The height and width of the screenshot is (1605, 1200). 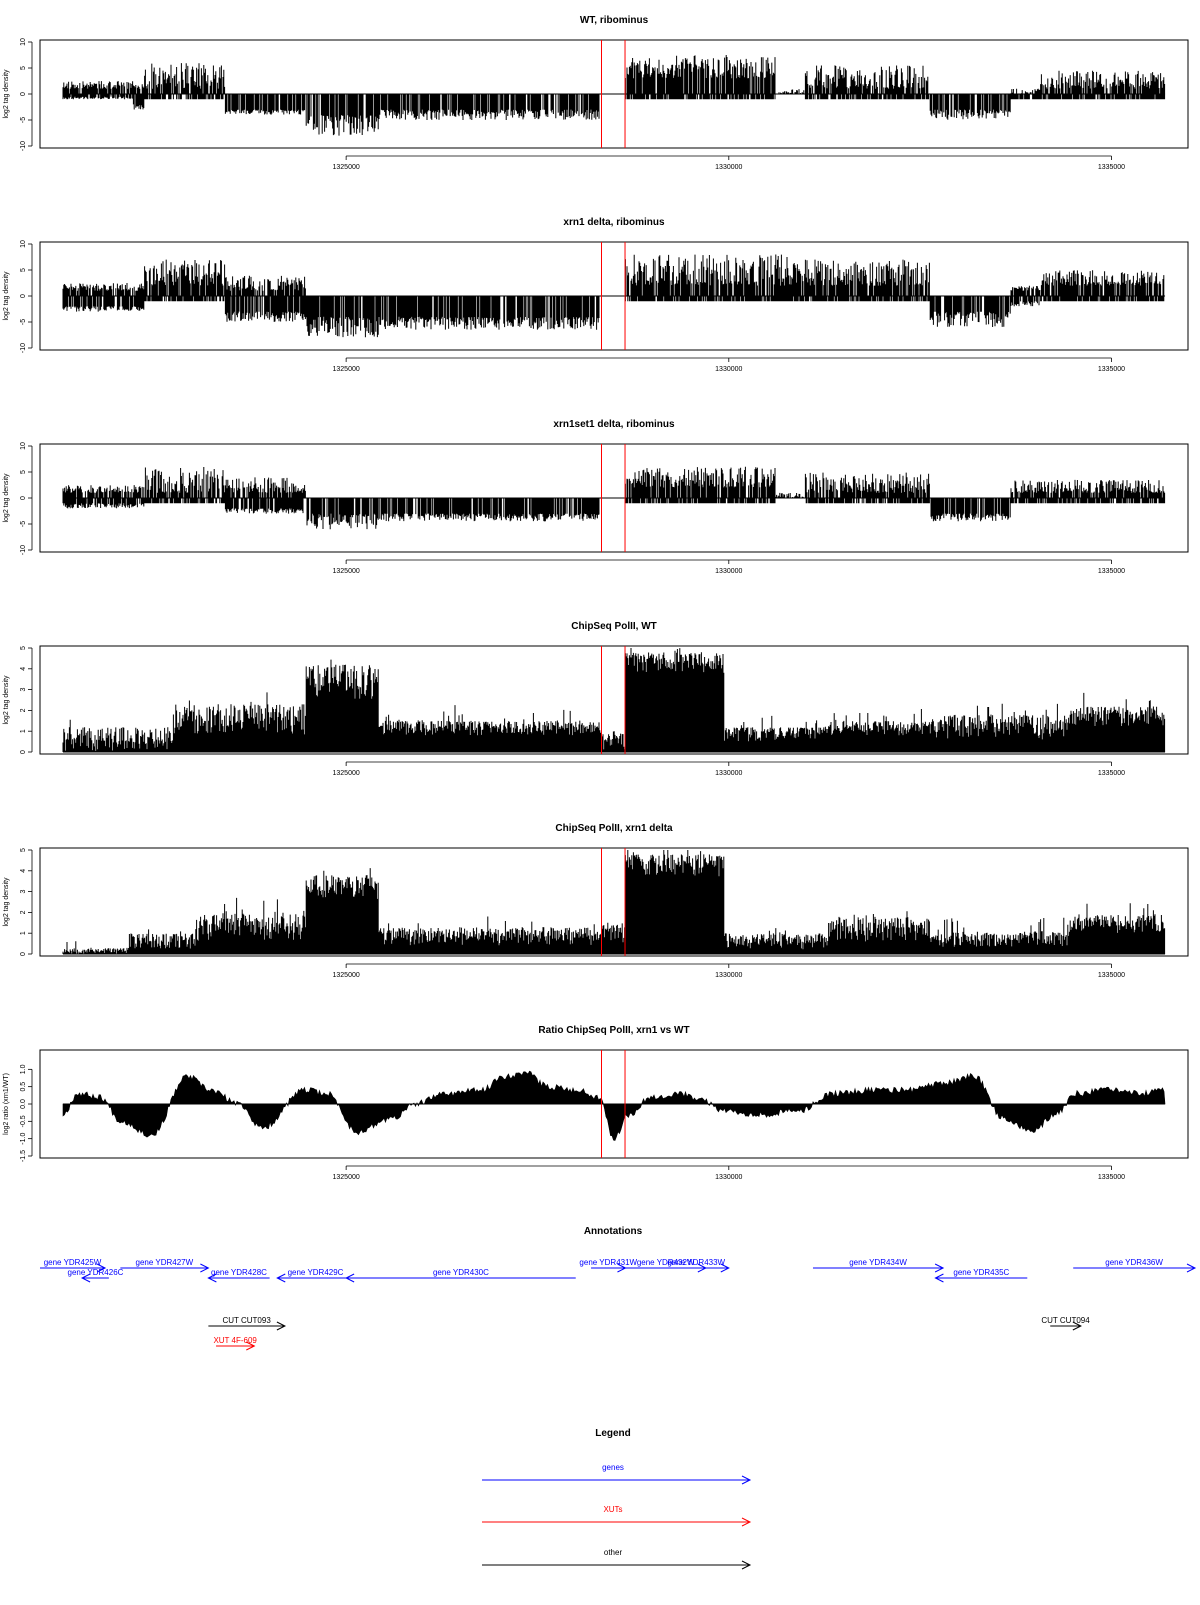 What do you see at coordinates (73, 1265) in the screenshot?
I see `annotation-feature: gene YDR425W` at bounding box center [73, 1265].